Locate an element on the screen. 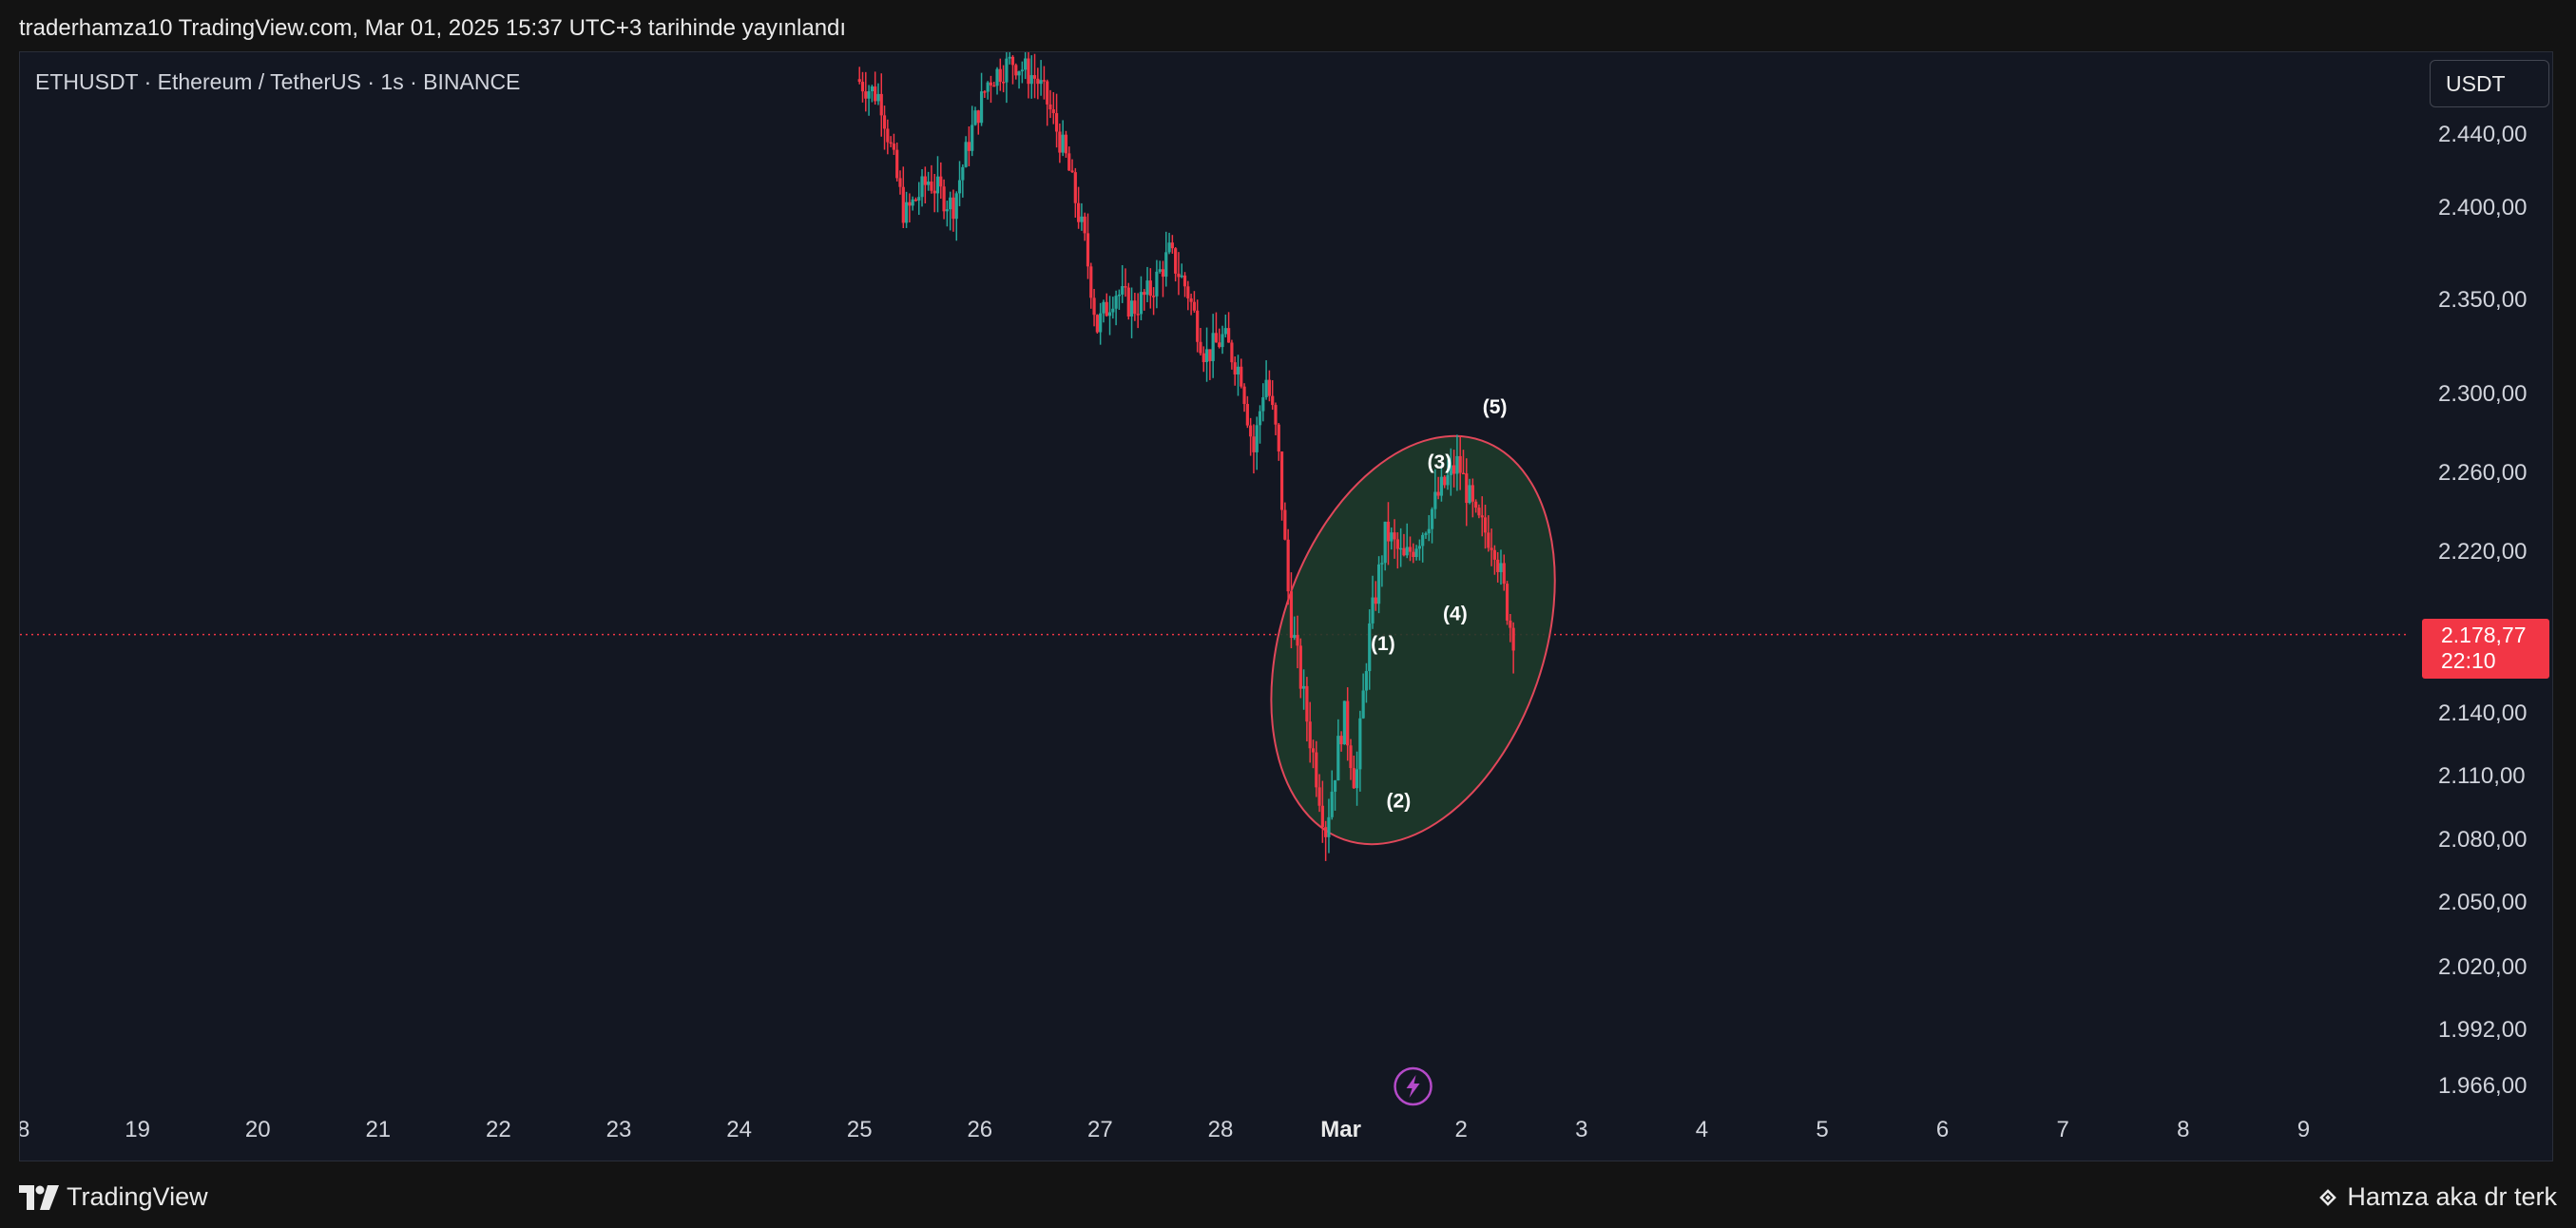 The image size is (2576, 1228). time-axis: 1819202122232425262728Mar23456789 is located at coordinates (1165, 1129).